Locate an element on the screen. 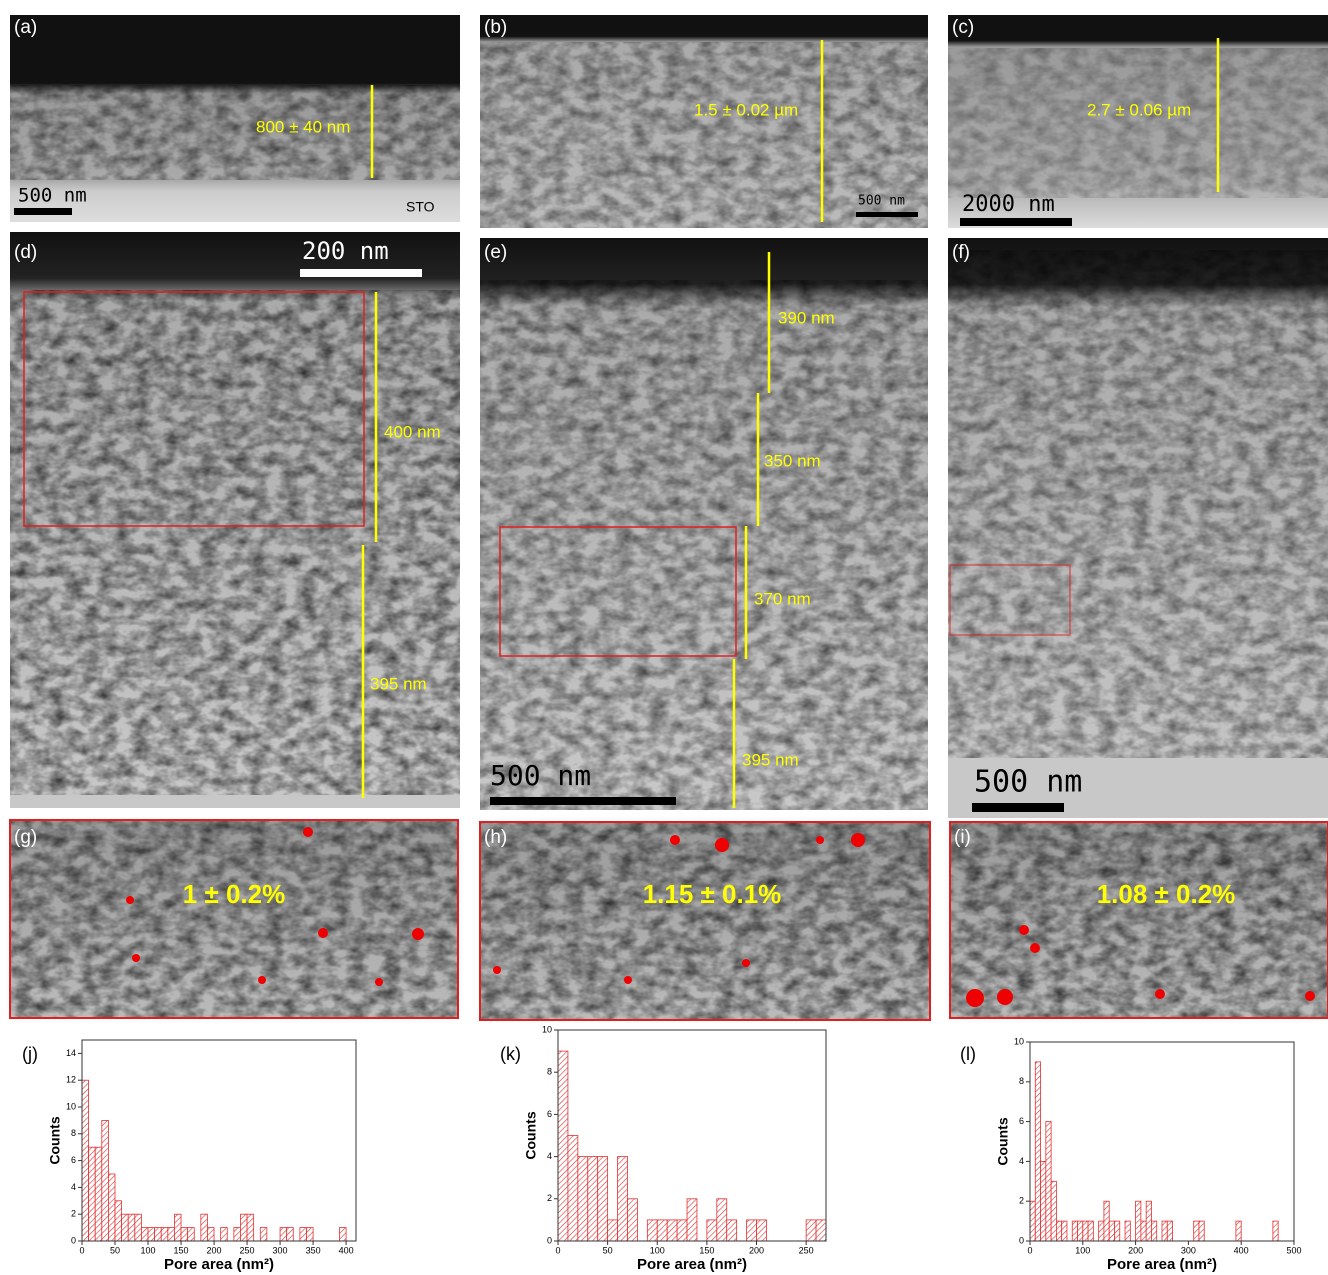 This screenshot has height=1275, width=1328. thickness-label: 370 nm is located at coordinates (782, 598).